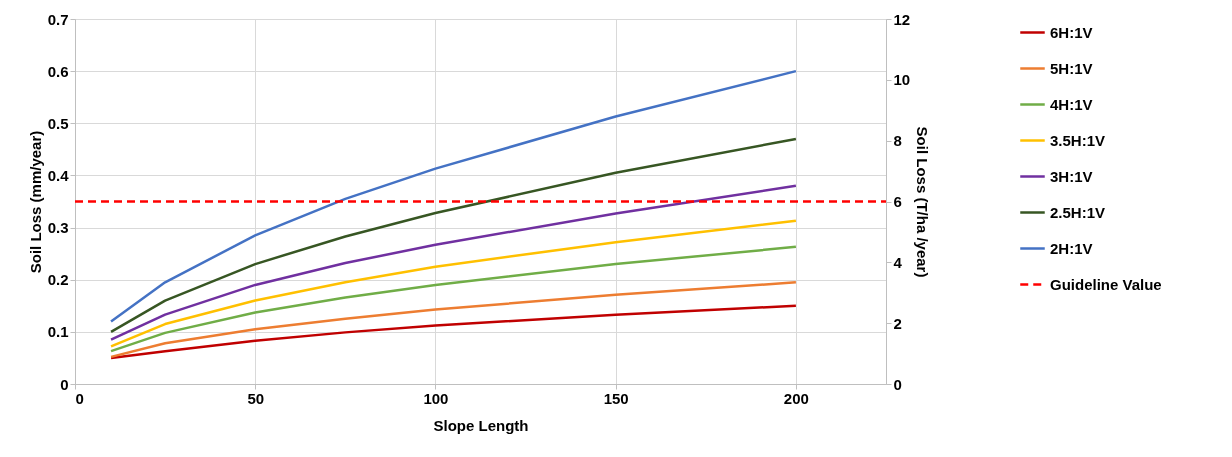 Image resolution: width=1232 pixels, height=457 pixels. Describe the element at coordinates (481, 425) in the screenshot. I see `x-axis-title: Slope Length` at that location.